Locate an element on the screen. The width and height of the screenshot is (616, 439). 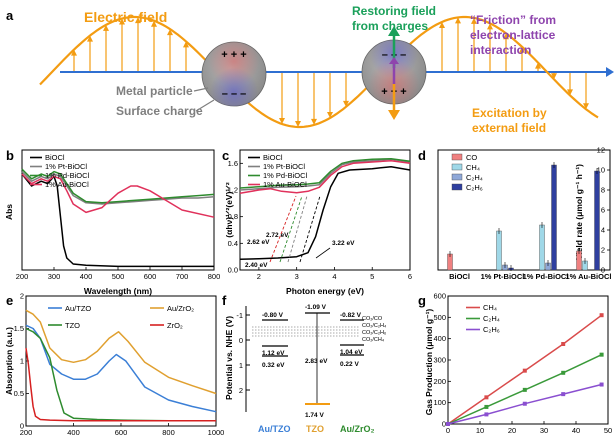
category-label: 1% Au-BiOCl is located at coordinates (589, 276).